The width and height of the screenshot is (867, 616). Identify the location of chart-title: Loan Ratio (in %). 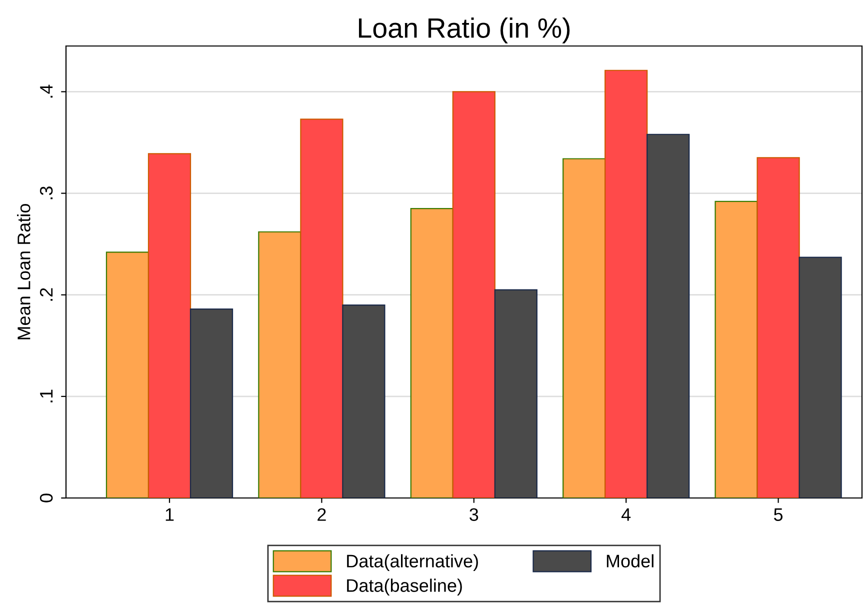
(464, 31).